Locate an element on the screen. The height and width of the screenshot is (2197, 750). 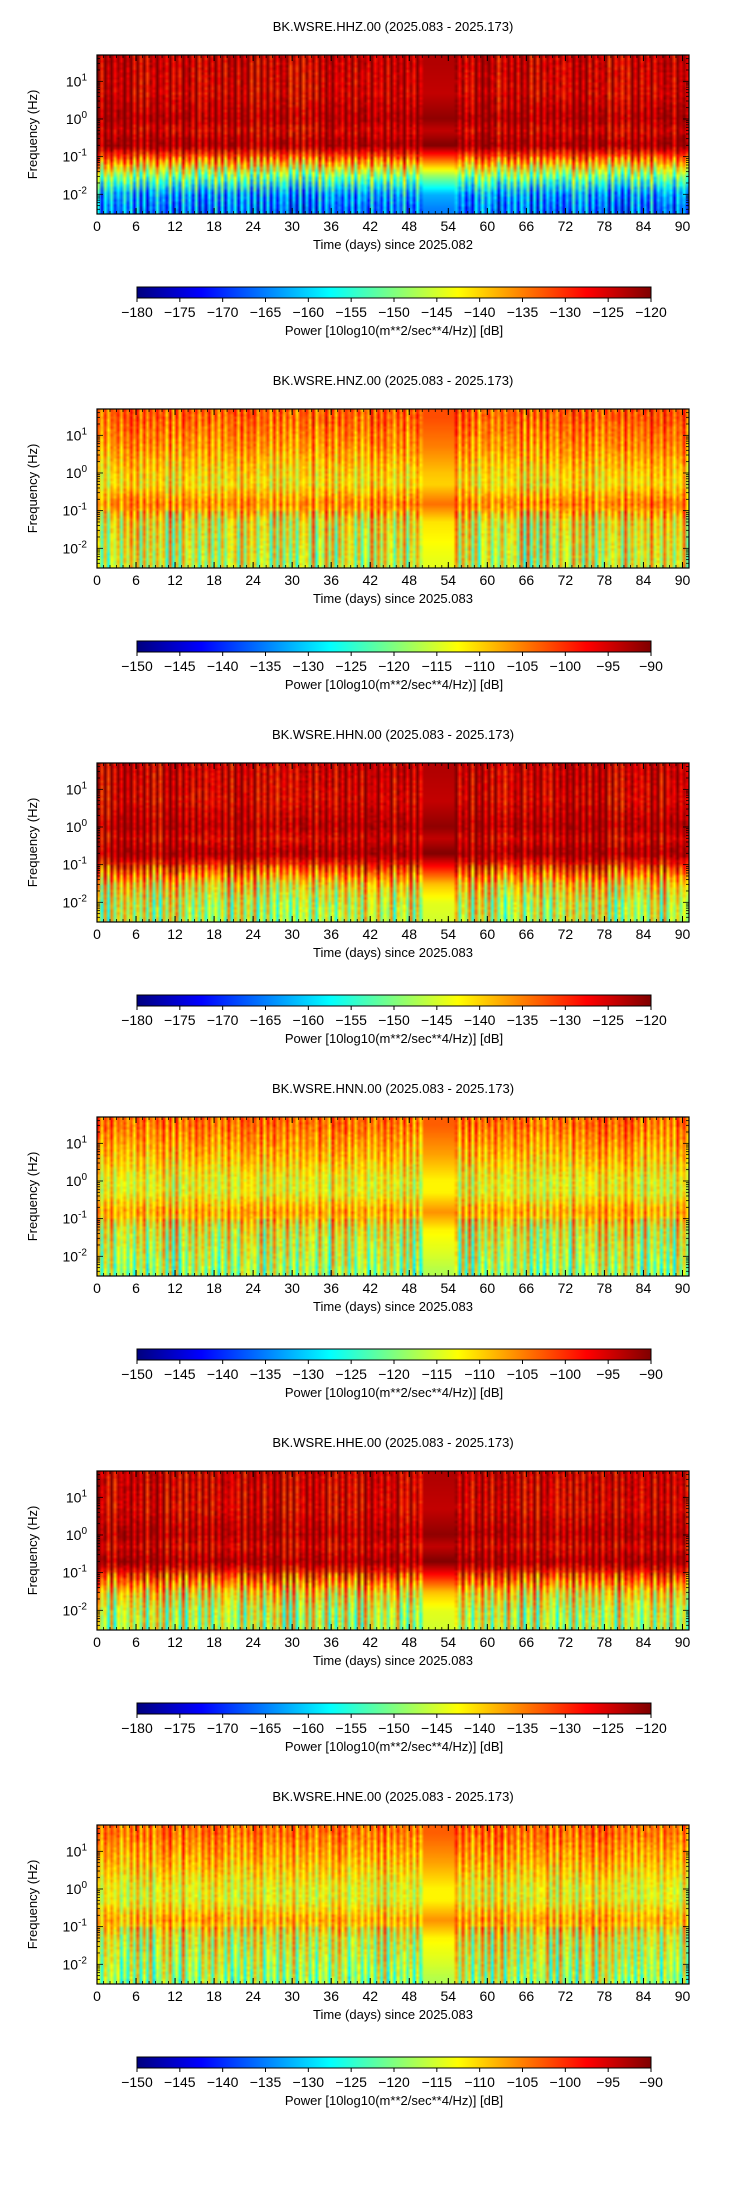
colorbar-tick-label: −170 is located at coordinates (223, 1728).